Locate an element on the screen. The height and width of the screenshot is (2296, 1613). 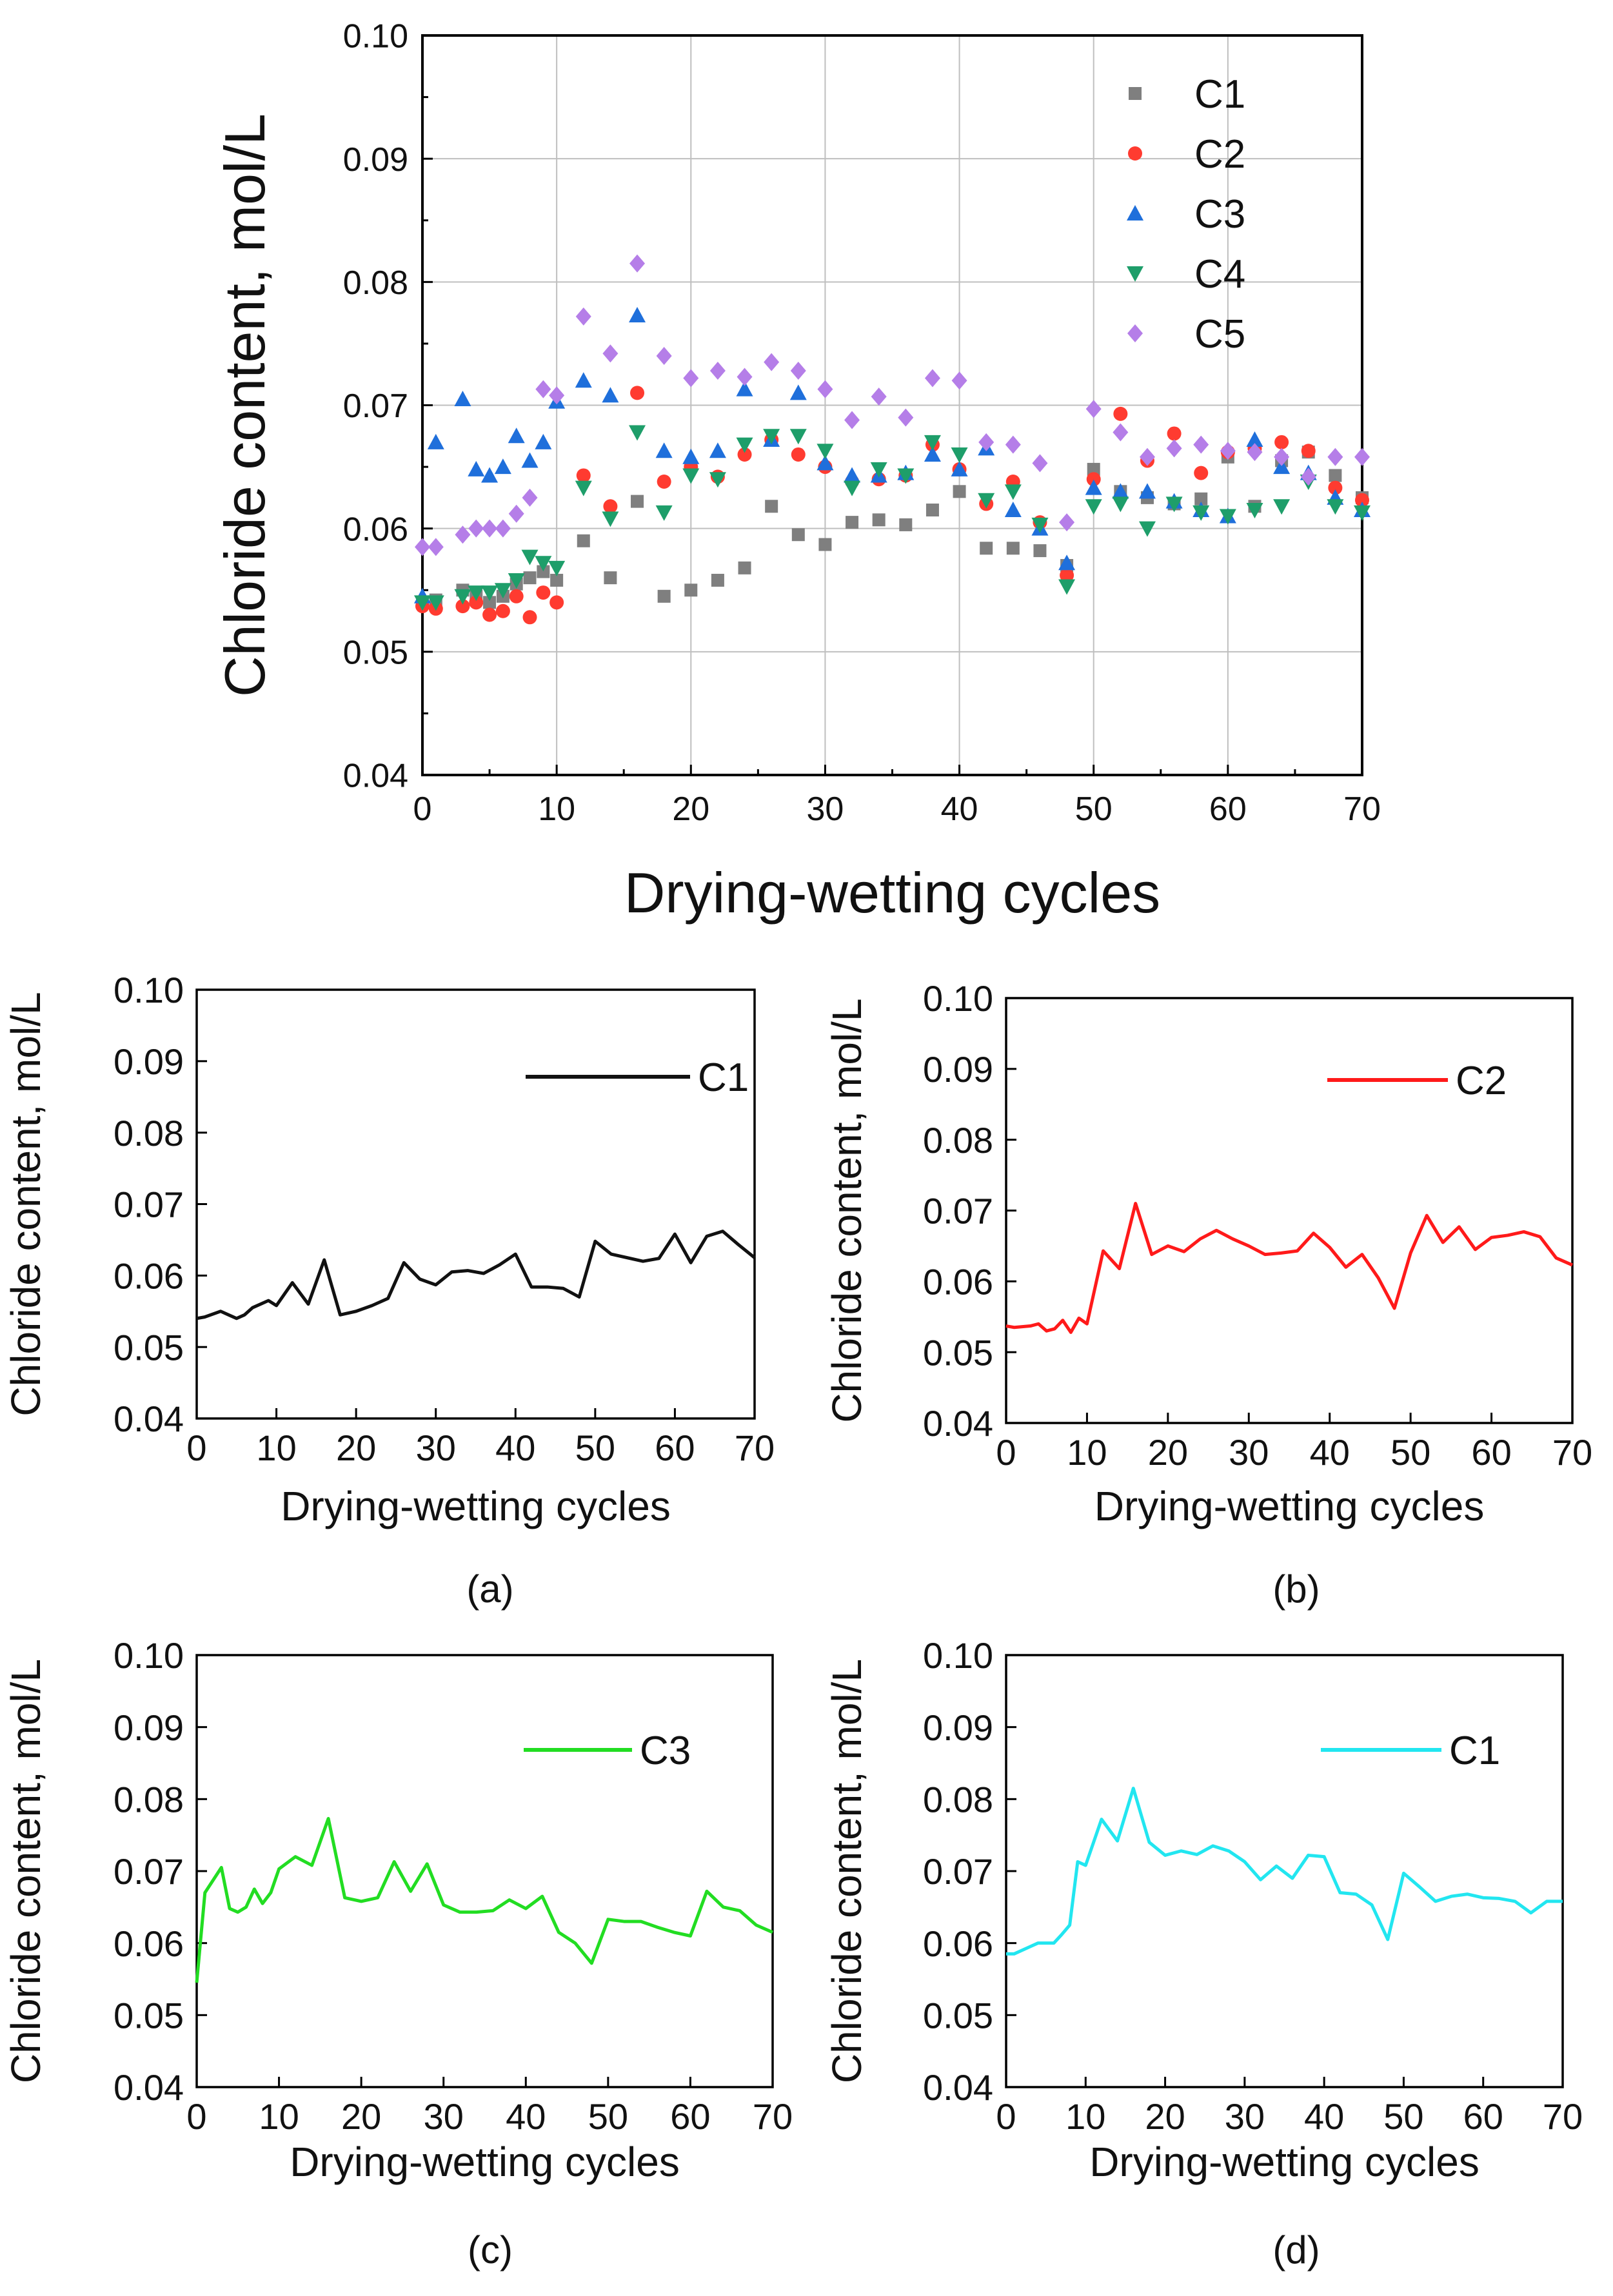
panel-caption: (c) is located at coordinates (490, 2249).